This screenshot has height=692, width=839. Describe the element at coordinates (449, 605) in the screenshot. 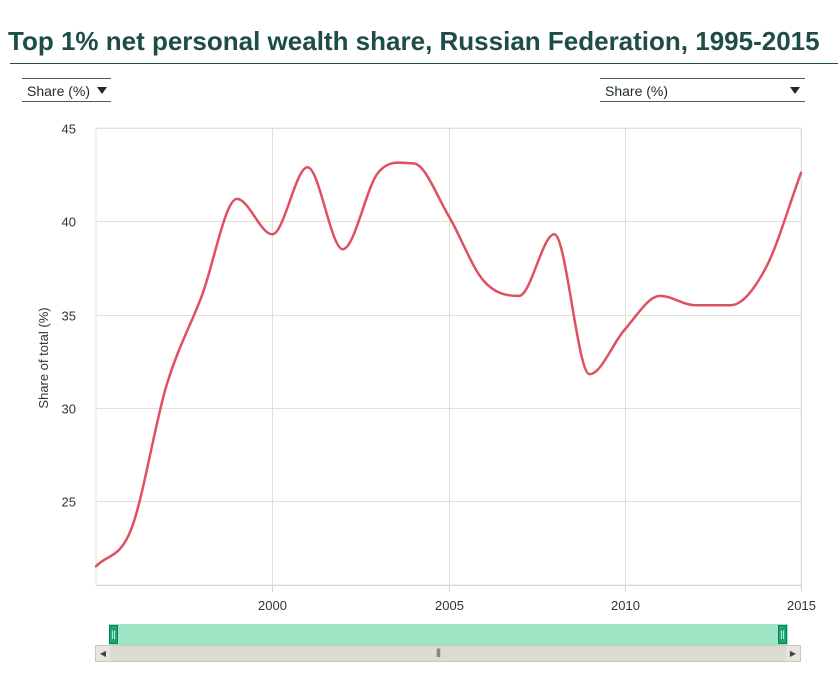

I see `x-tick-label: 2005` at that location.